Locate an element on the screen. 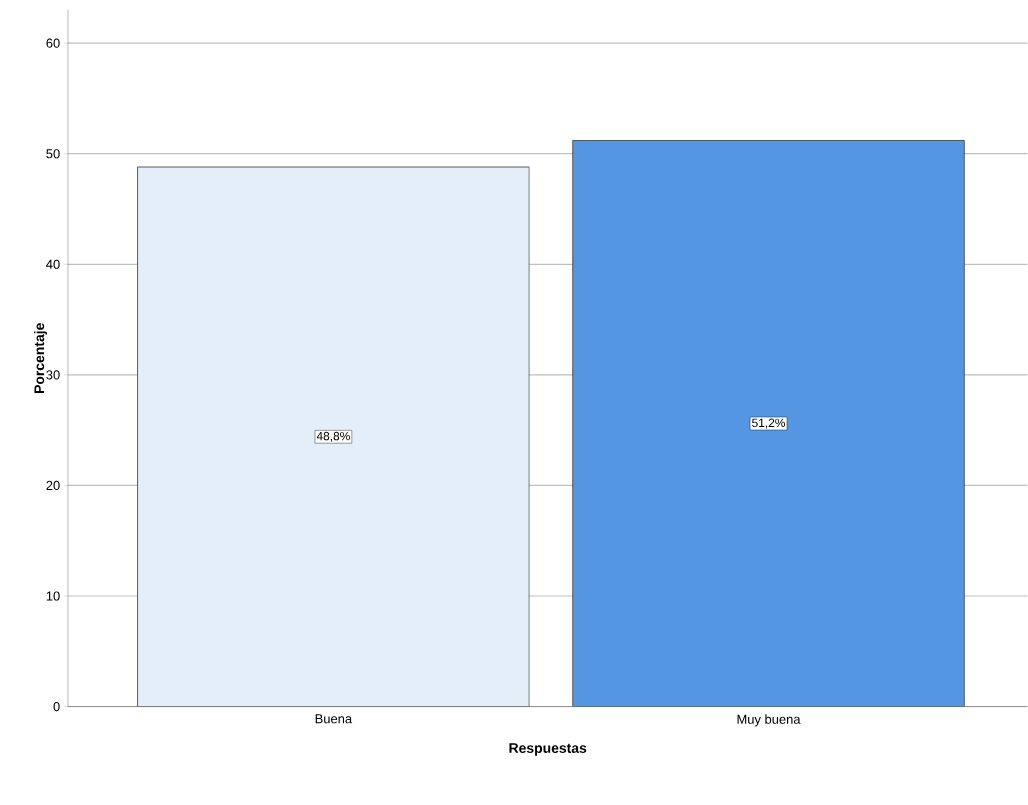 The height and width of the screenshot is (805, 1028). y-tick-label: 60 is located at coordinates (53, 43).